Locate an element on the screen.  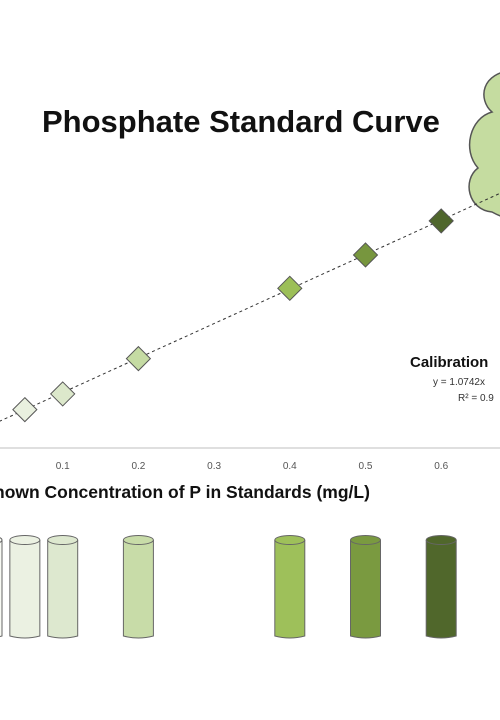
x-tick-label-5: 0.6 is located at coordinates (441, 466).